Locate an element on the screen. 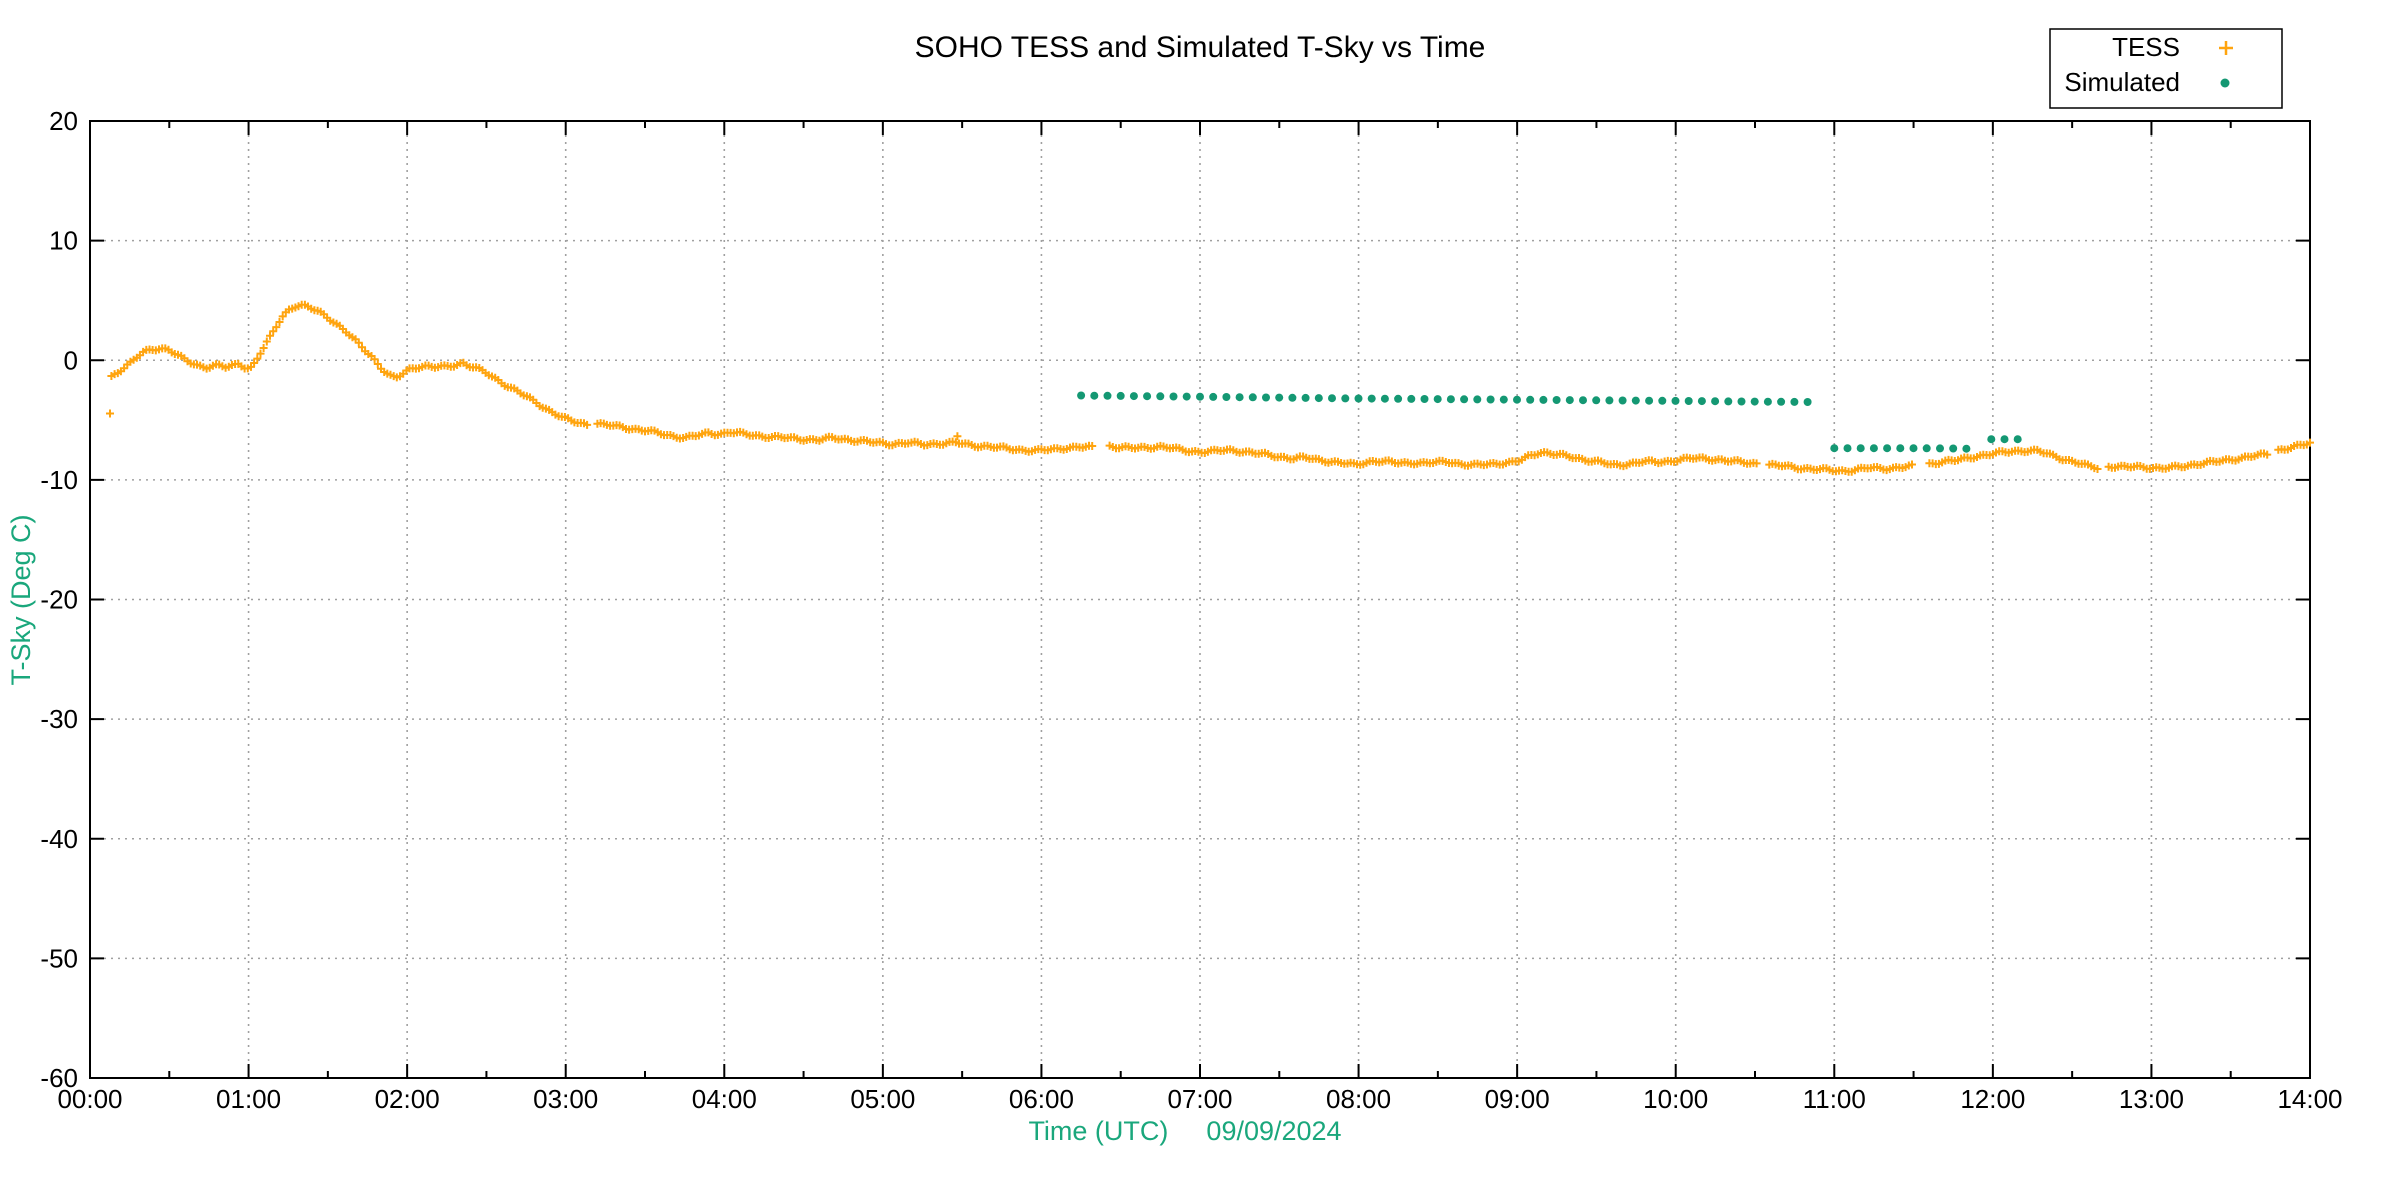 The width and height of the screenshot is (2400, 1200). y-tick-label: 20 is located at coordinates (63, 121).